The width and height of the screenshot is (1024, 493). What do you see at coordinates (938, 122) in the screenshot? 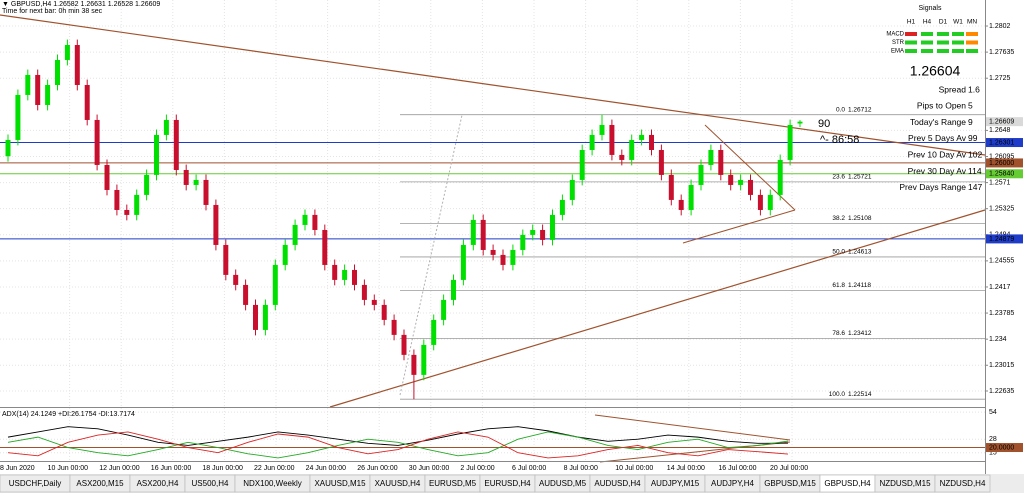
I see `info-label: Today's Range` at bounding box center [938, 122].